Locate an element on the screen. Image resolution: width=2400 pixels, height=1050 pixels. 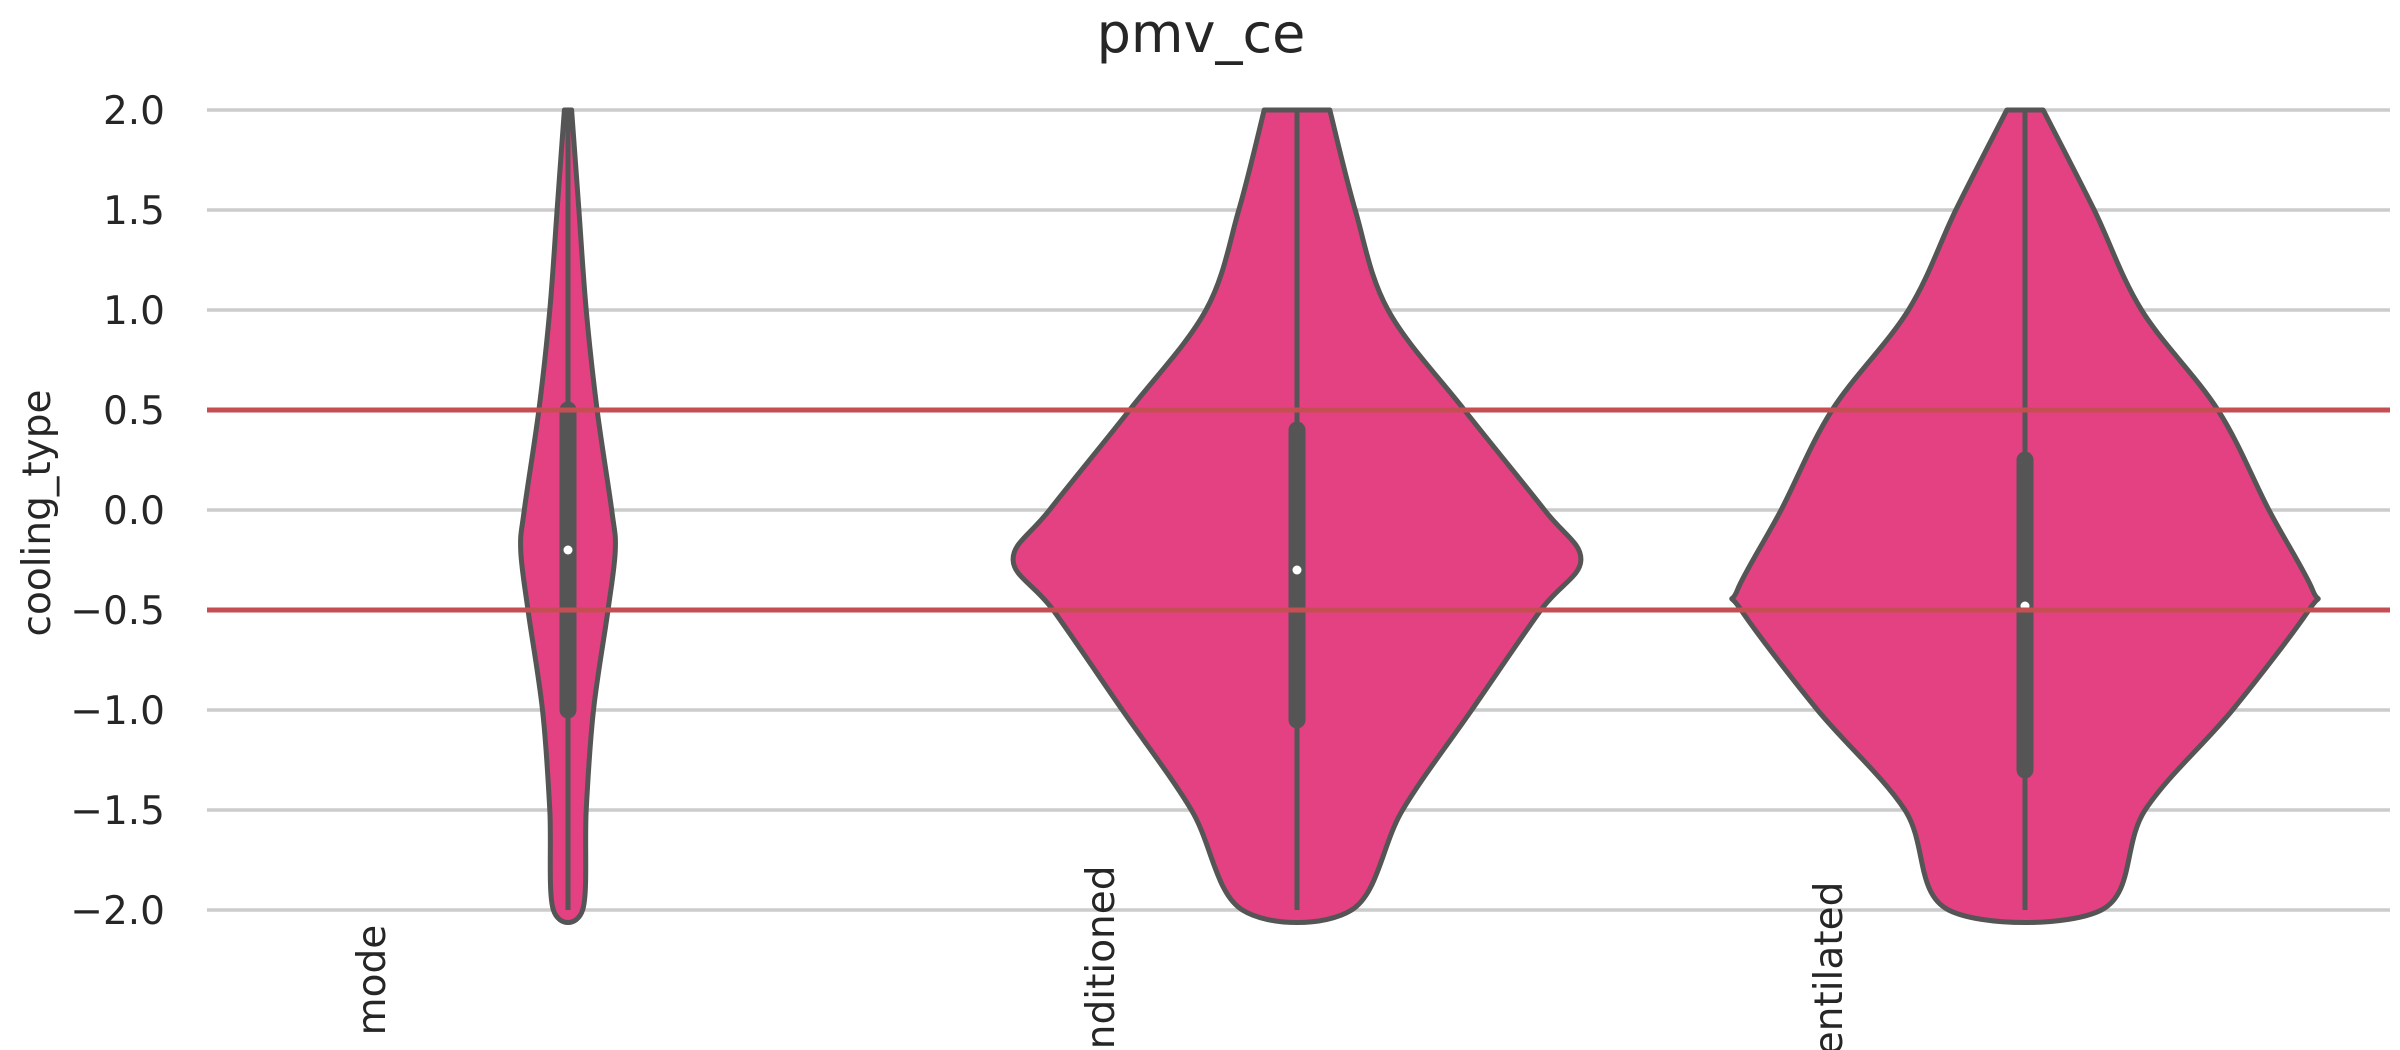
y-tick-label: −1.0 is located at coordinates (117, 711).